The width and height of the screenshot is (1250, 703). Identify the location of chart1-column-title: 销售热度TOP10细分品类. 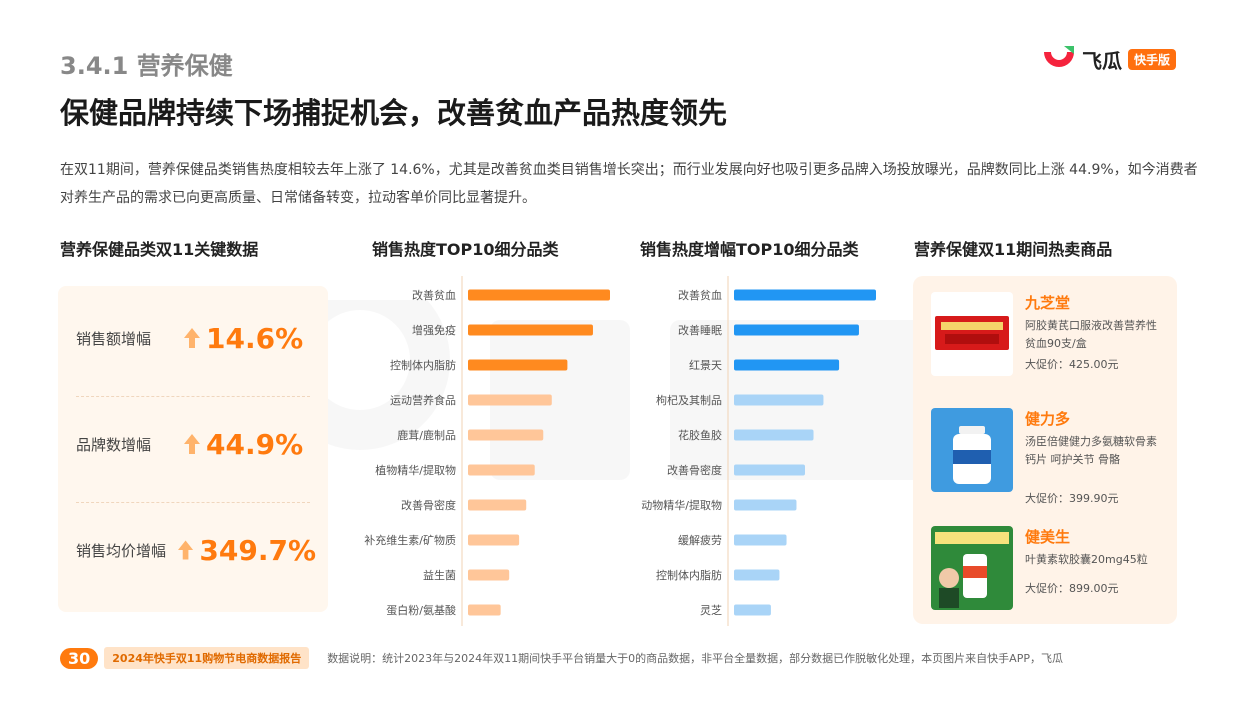
(465, 249).